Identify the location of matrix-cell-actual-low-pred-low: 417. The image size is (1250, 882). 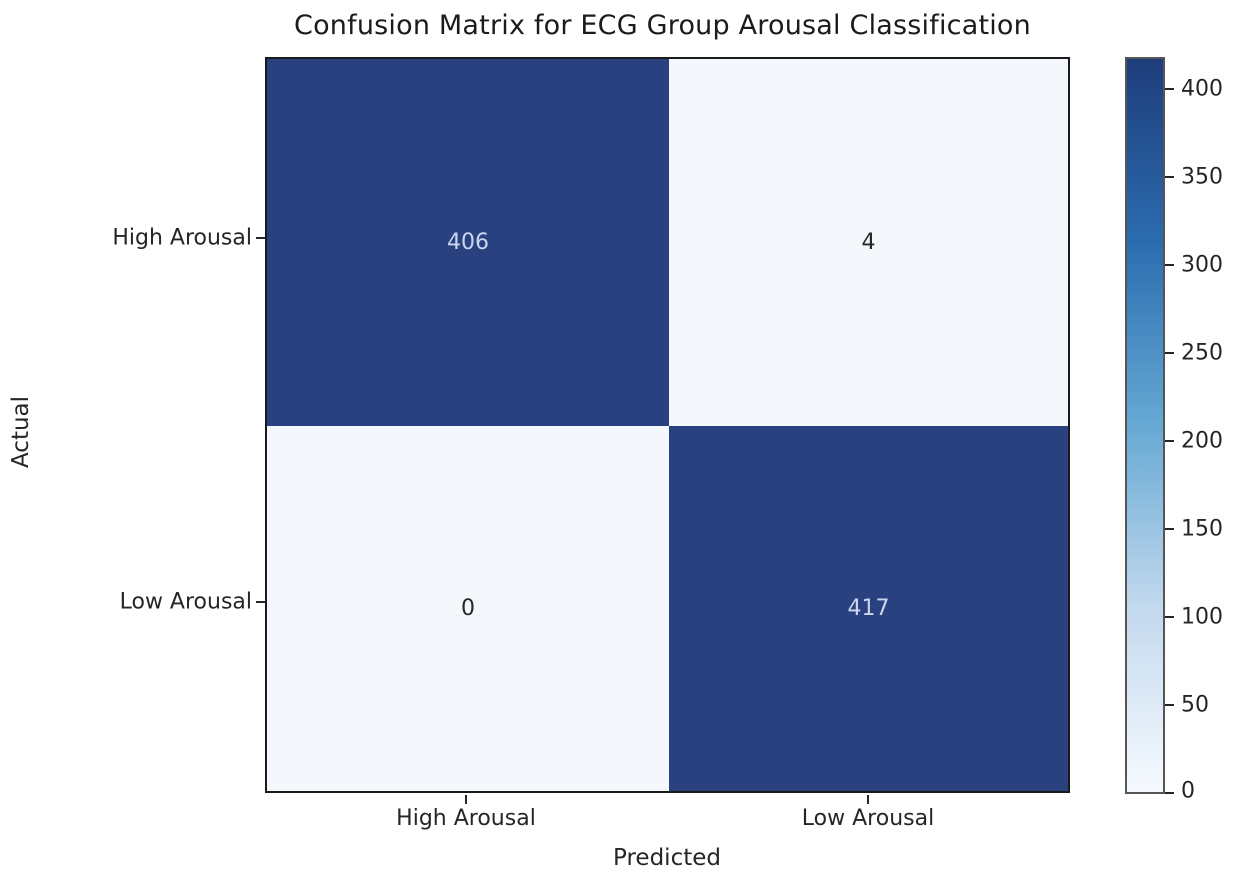
(868, 608).